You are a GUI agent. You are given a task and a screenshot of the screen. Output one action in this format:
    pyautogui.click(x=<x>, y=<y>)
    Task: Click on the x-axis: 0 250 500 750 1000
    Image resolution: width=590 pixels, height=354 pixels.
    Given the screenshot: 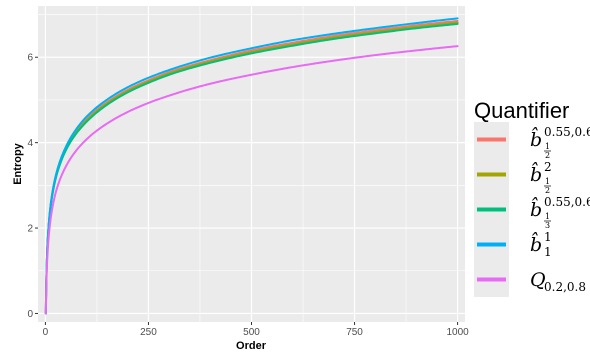 What is the action you would take?
    pyautogui.click(x=256, y=330)
    